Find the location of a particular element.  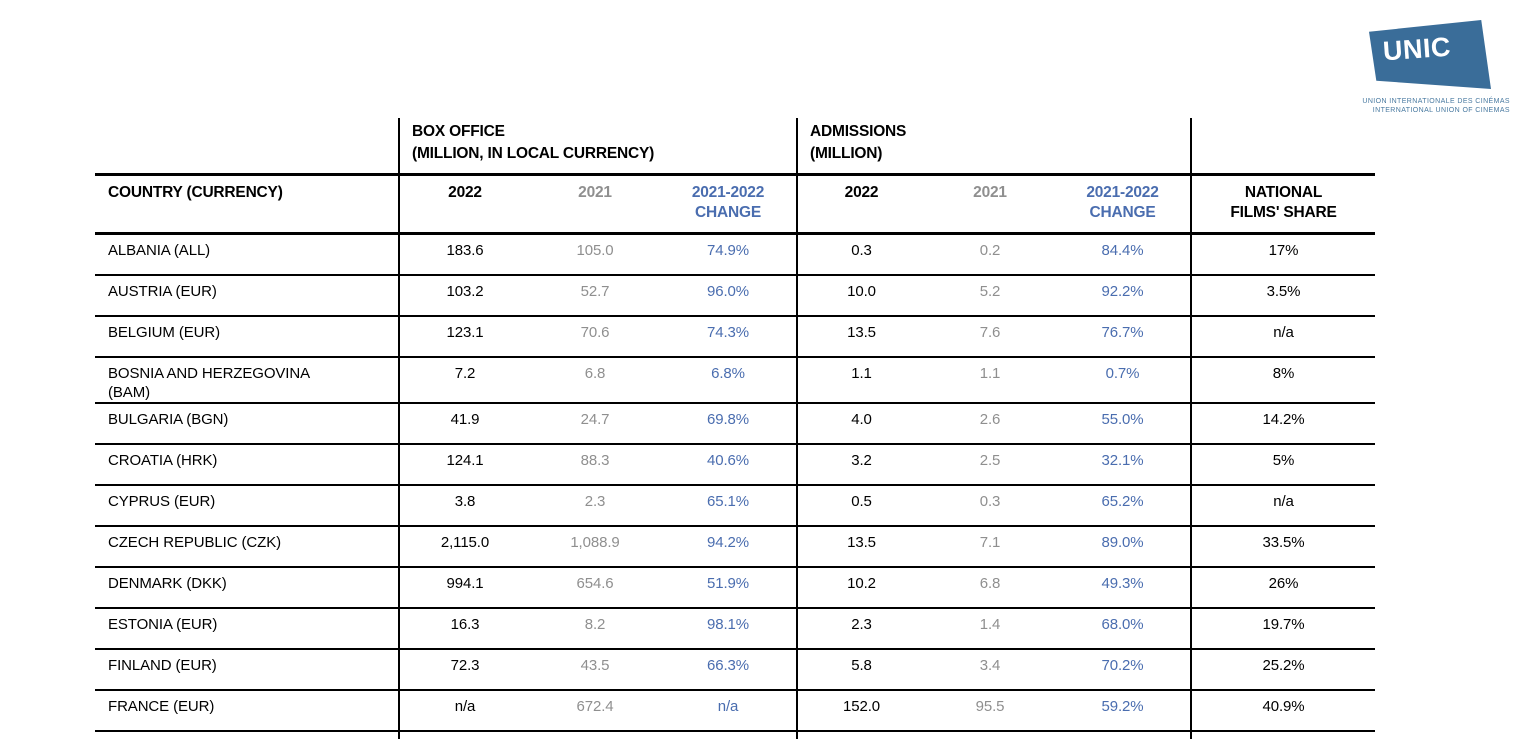

unic-logo: UNIC is located at coordinates (1430, 54).